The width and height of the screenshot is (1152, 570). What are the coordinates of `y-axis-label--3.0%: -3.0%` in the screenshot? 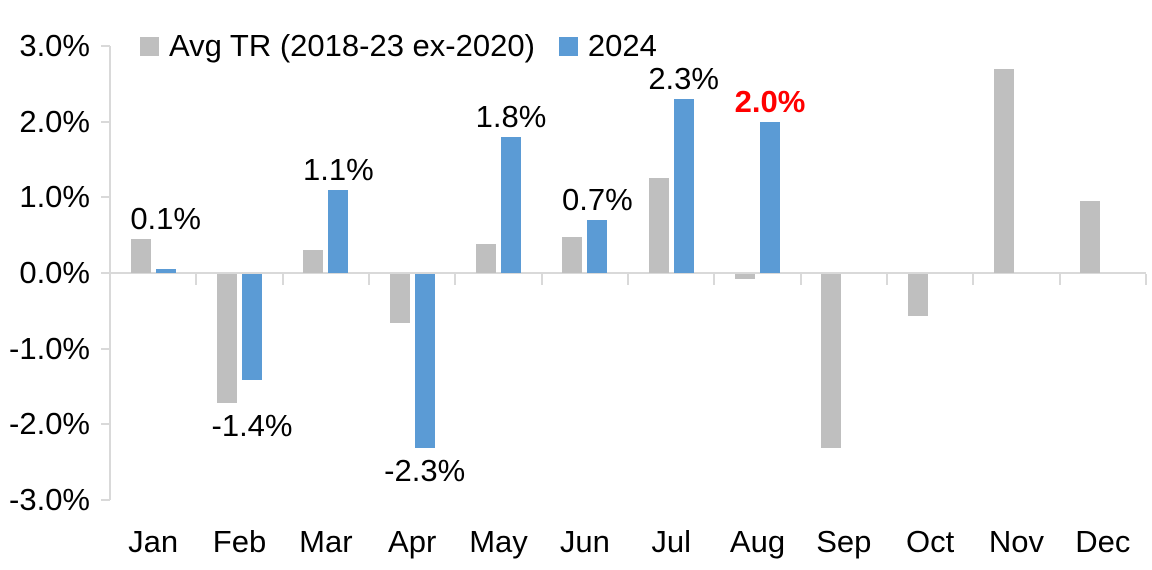 It's located at (49, 499).